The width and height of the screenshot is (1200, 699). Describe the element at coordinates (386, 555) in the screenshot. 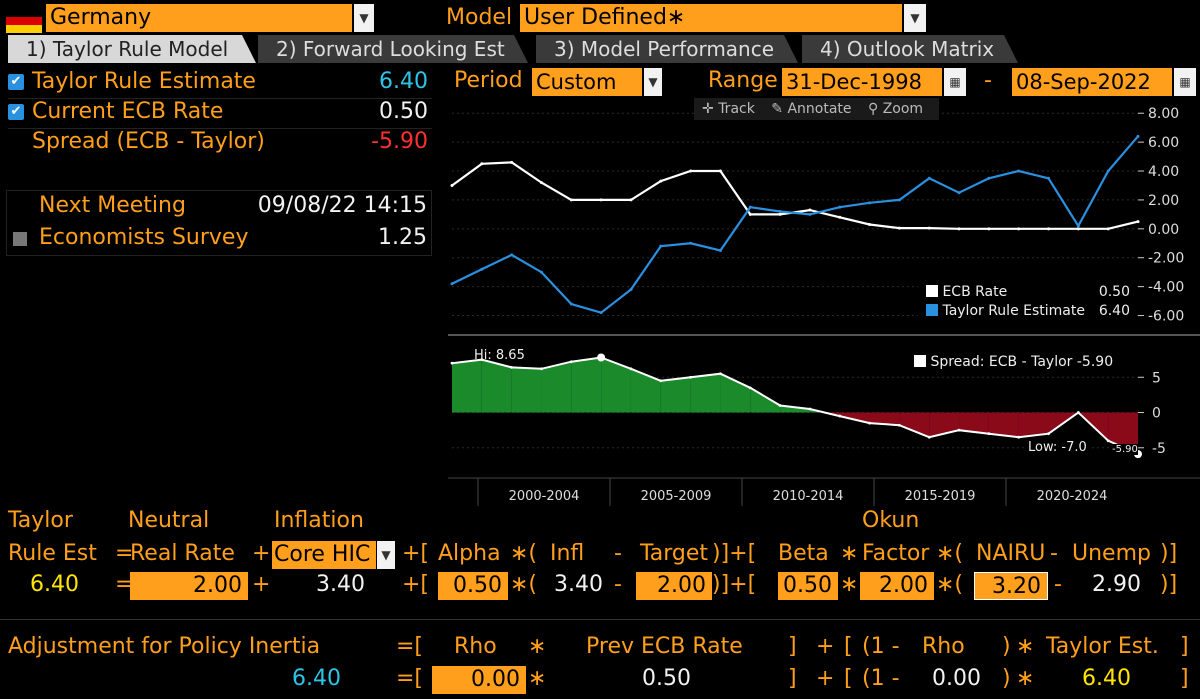

I see `core-hicp-dropdown-button: ▼` at that location.